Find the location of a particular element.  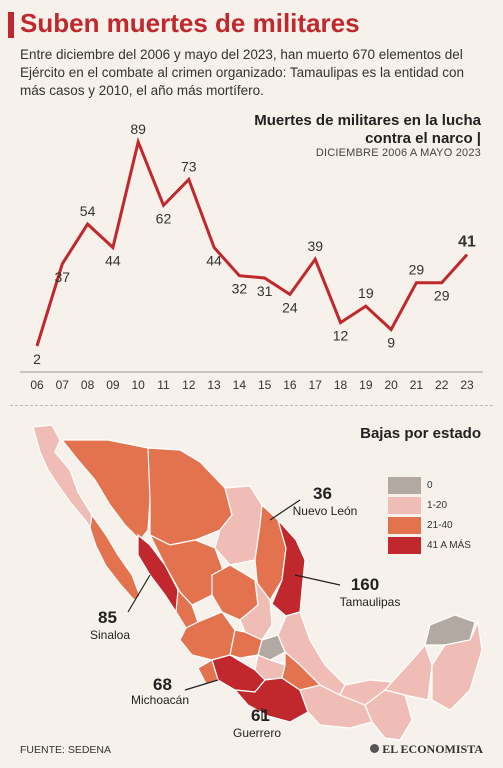

data-label: 41 is located at coordinates (467, 242).